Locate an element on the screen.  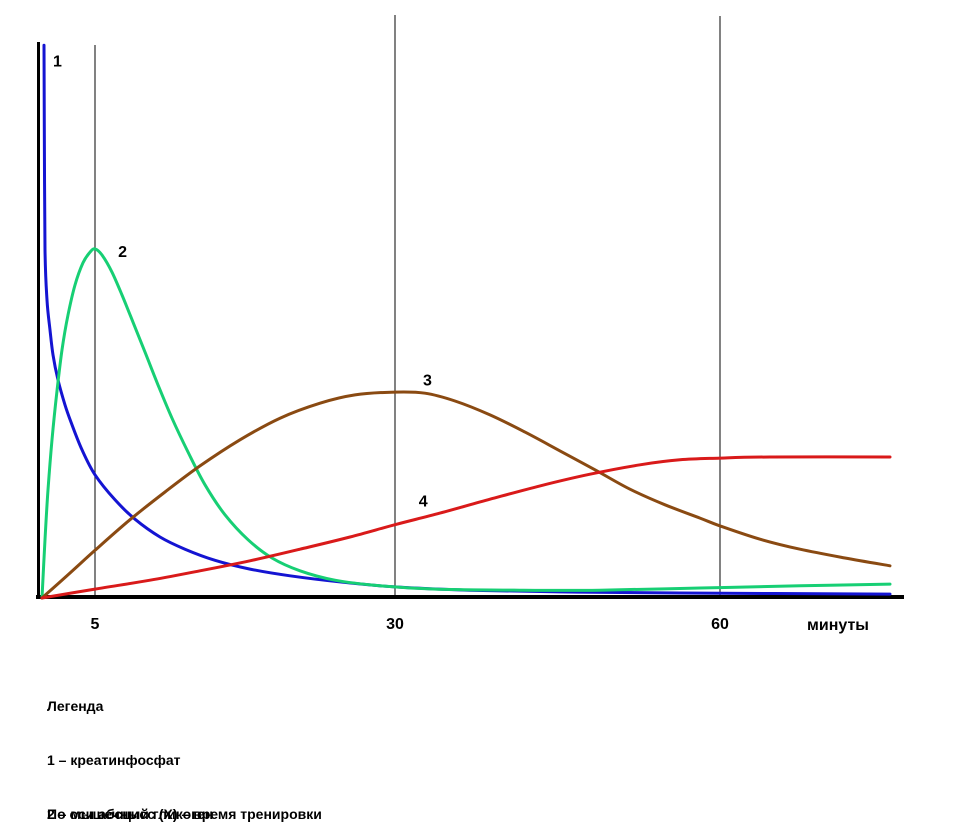
curve-label-3: 3 is located at coordinates (427, 381).